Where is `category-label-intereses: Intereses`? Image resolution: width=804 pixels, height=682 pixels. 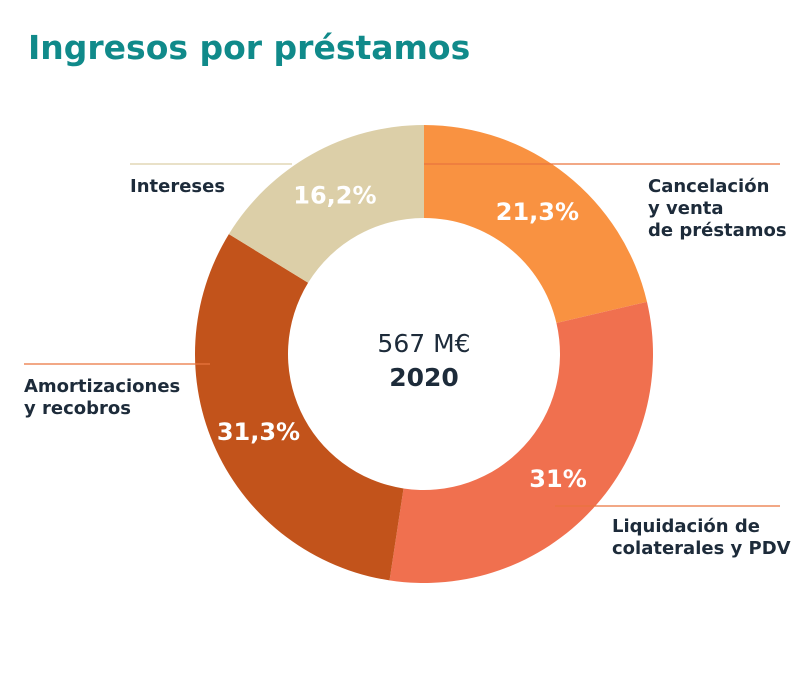
category-label-intereses: Intereses is located at coordinates (177, 186).